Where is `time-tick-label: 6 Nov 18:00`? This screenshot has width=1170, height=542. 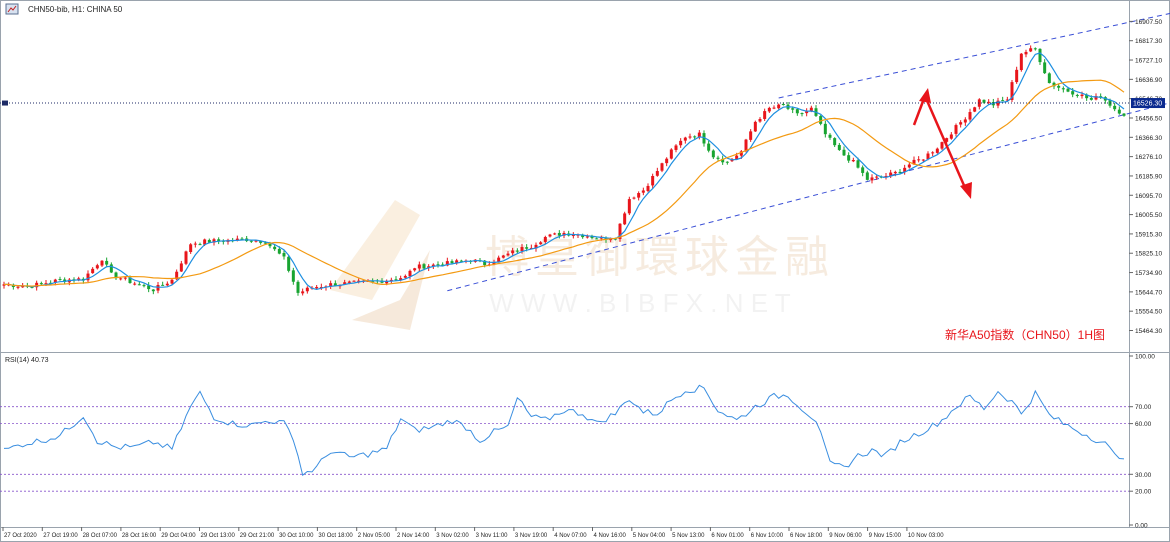 time-tick-label: 6 Nov 18:00 is located at coordinates (806, 536).